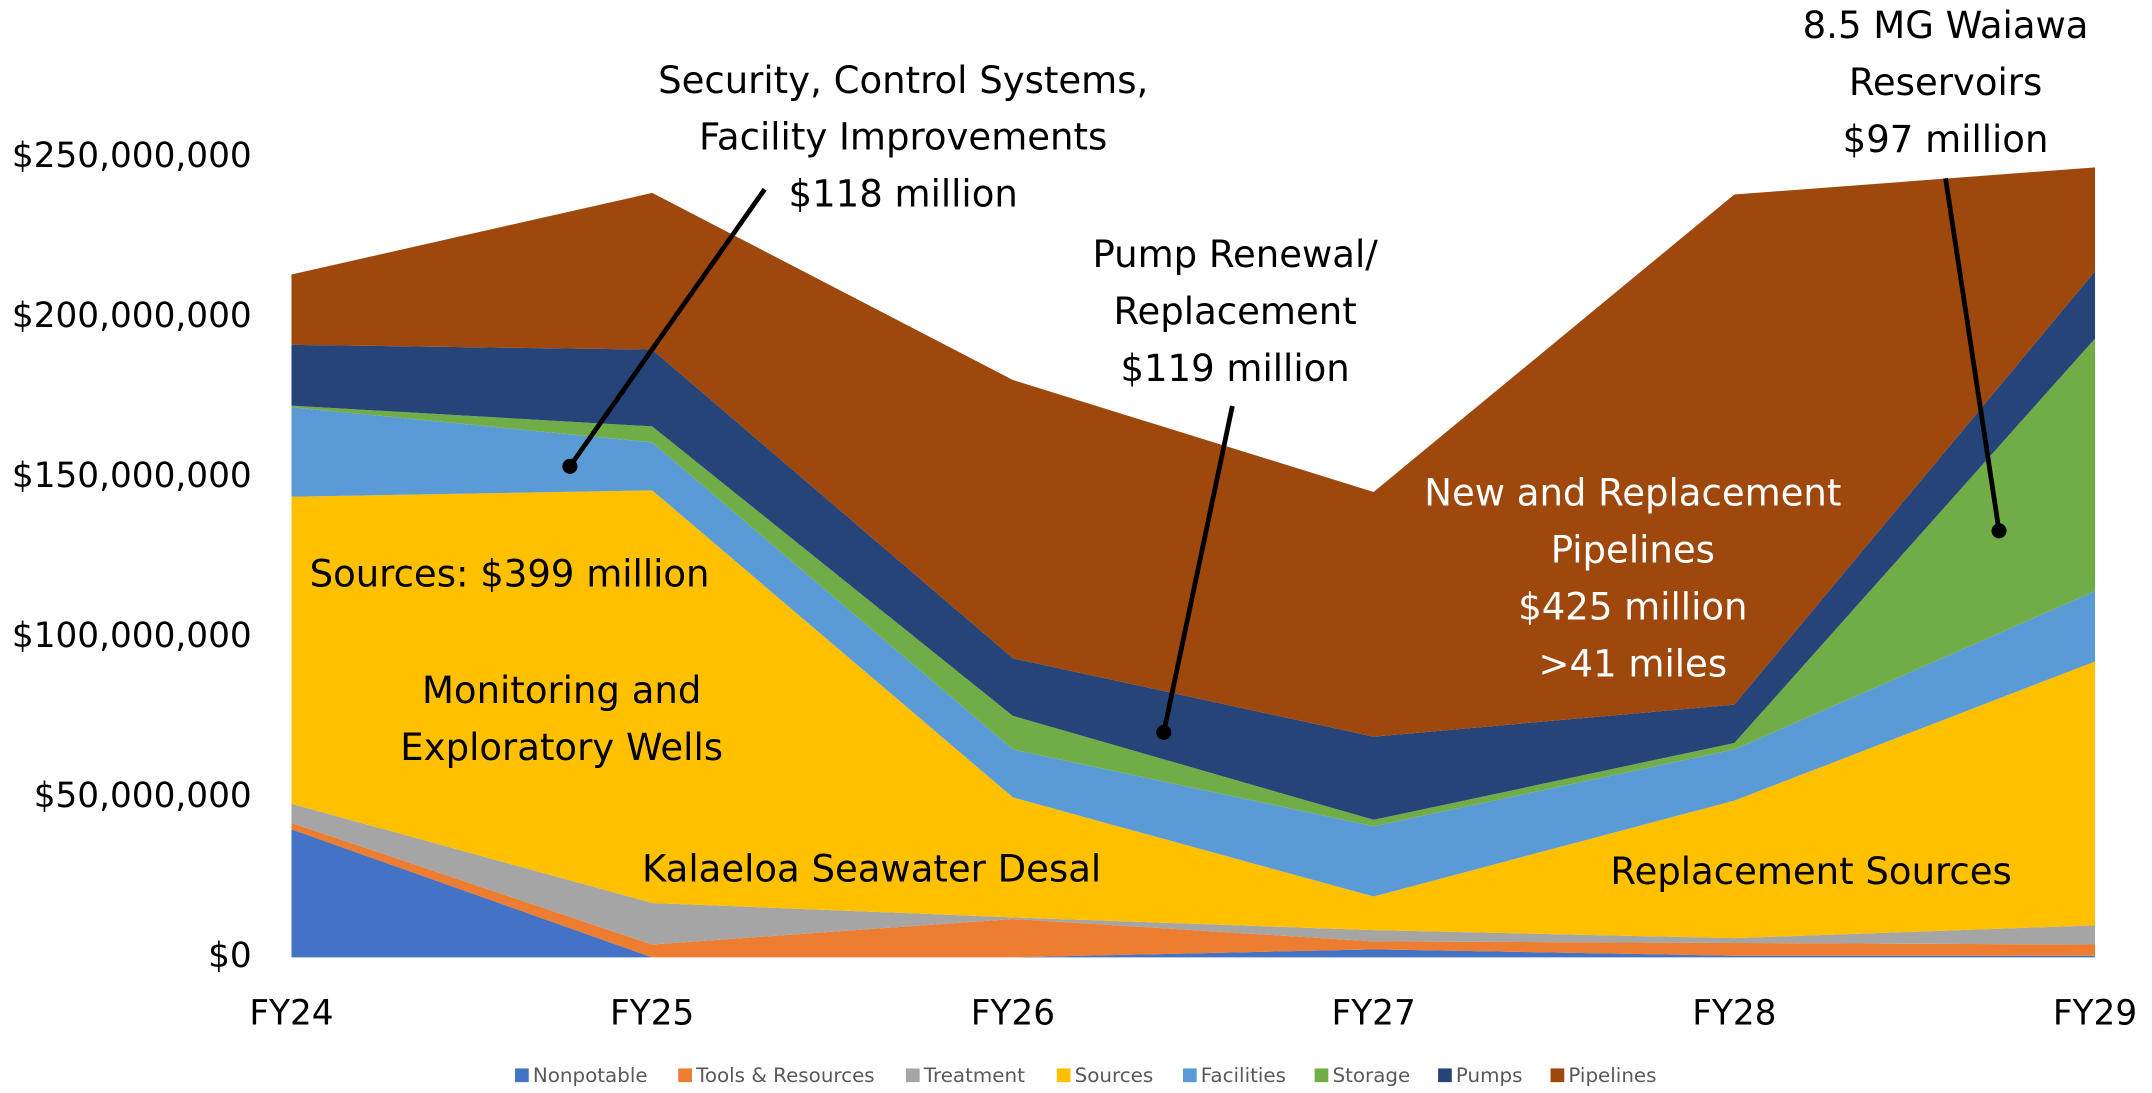 The width and height of the screenshot is (2152, 1093). I want to click on annotation: Monitoring and, so click(561, 690).